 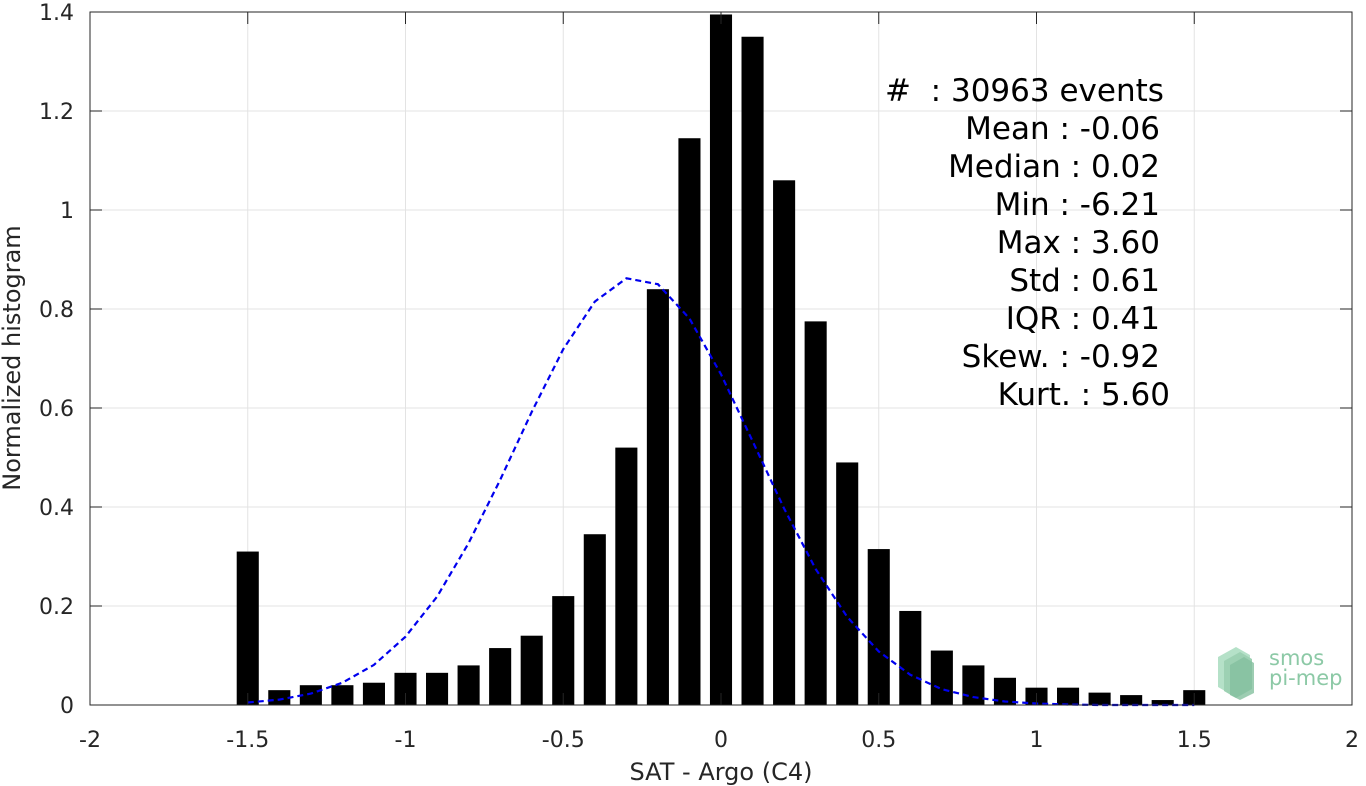 I want to click on x-axis-label: SAT - Argo (C4), so click(x=721, y=772).